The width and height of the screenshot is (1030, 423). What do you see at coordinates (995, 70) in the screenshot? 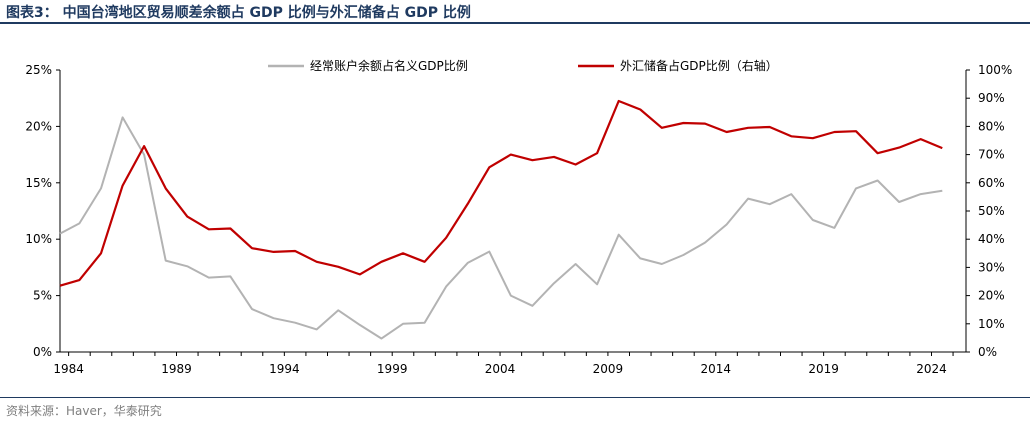
I see `right-tick-label: 100%` at bounding box center [995, 70].